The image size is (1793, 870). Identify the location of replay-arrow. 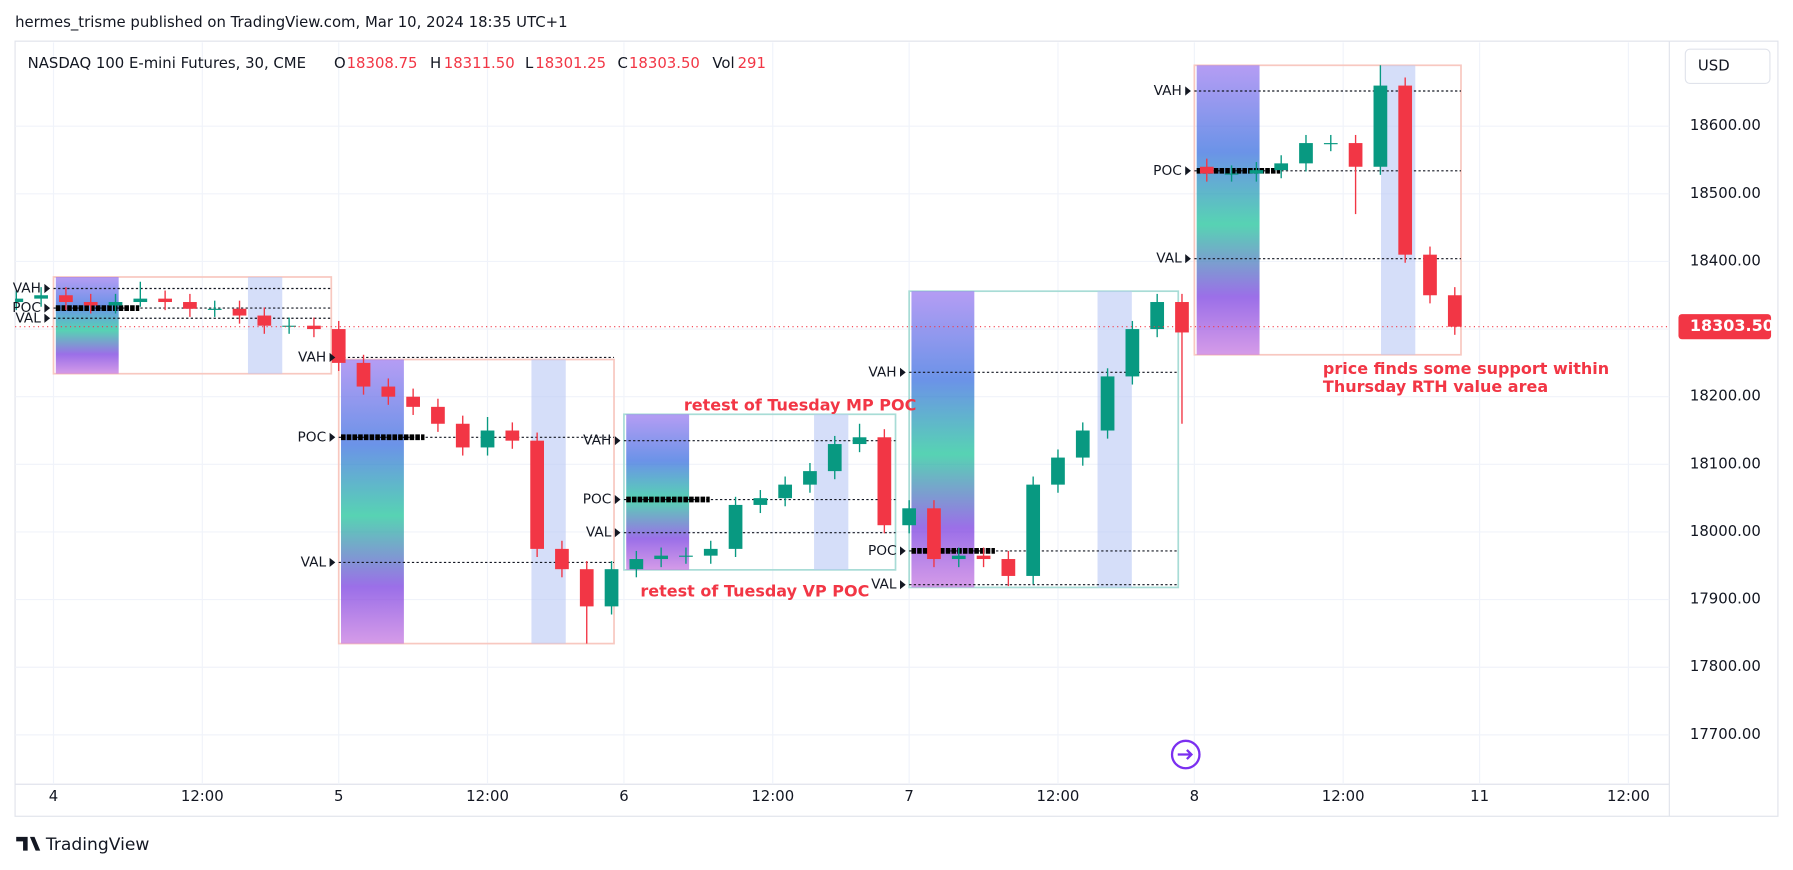
(1185, 754).